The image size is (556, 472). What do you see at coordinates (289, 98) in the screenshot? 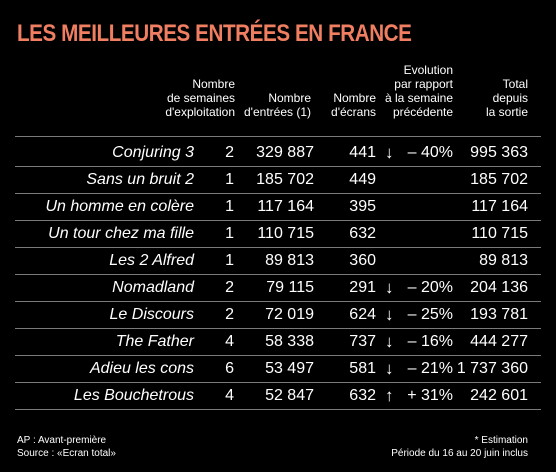
I see `header-entries-line: Nombre` at bounding box center [289, 98].